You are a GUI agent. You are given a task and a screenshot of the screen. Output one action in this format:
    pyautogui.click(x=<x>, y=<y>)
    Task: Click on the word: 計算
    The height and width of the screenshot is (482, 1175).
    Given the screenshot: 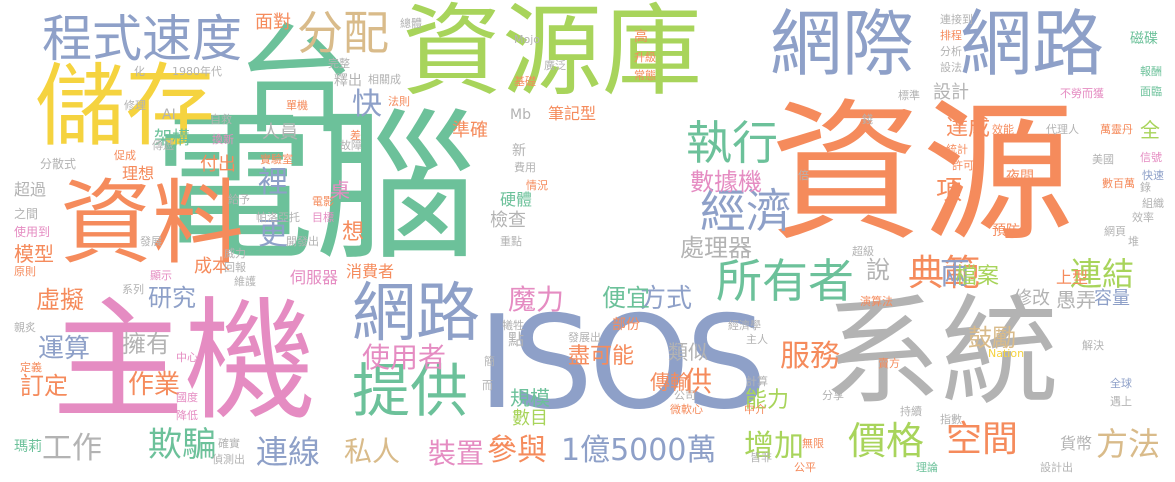 What is the action you would take?
    pyautogui.click(x=757, y=381)
    